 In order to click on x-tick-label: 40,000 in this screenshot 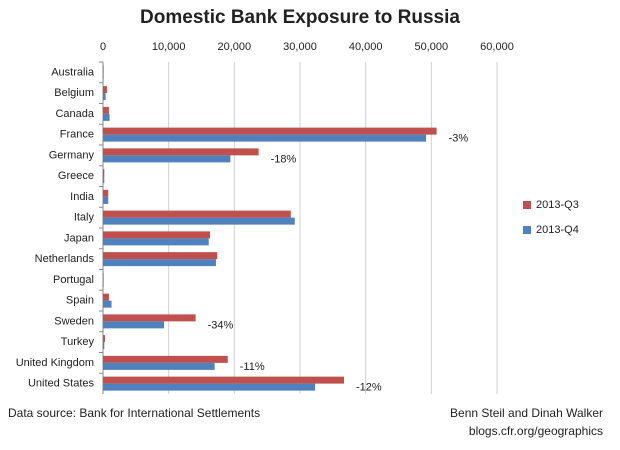, I will do `click(366, 47)`.